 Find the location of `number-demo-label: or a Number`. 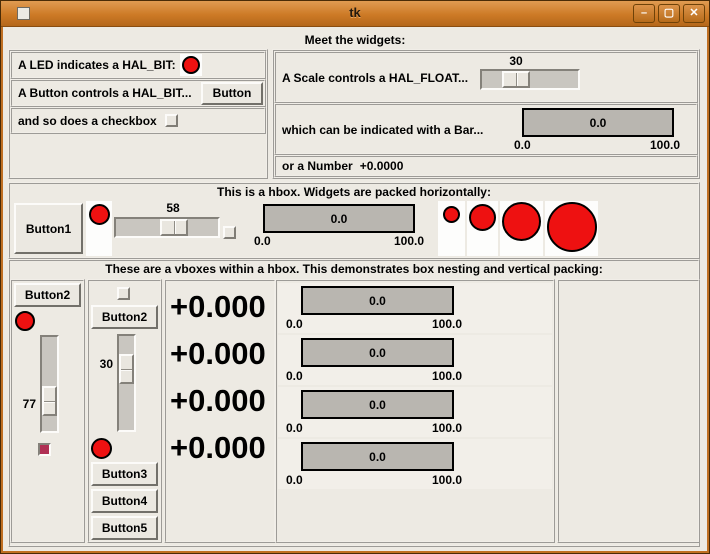

number-demo-label: or a Number is located at coordinates (317, 166).